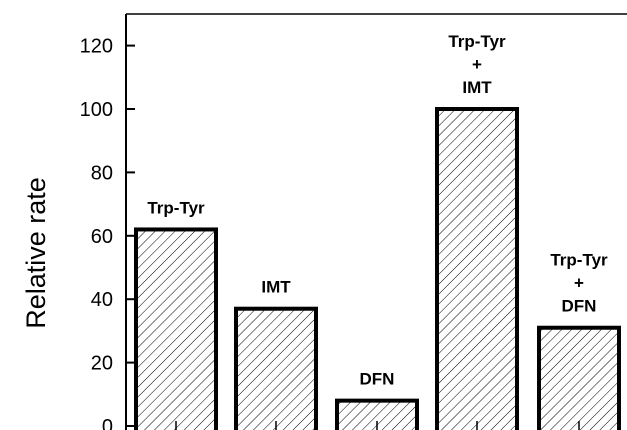  What do you see at coordinates (96, 47) in the screenshot?
I see `y-tick-label: 120` at bounding box center [96, 47].